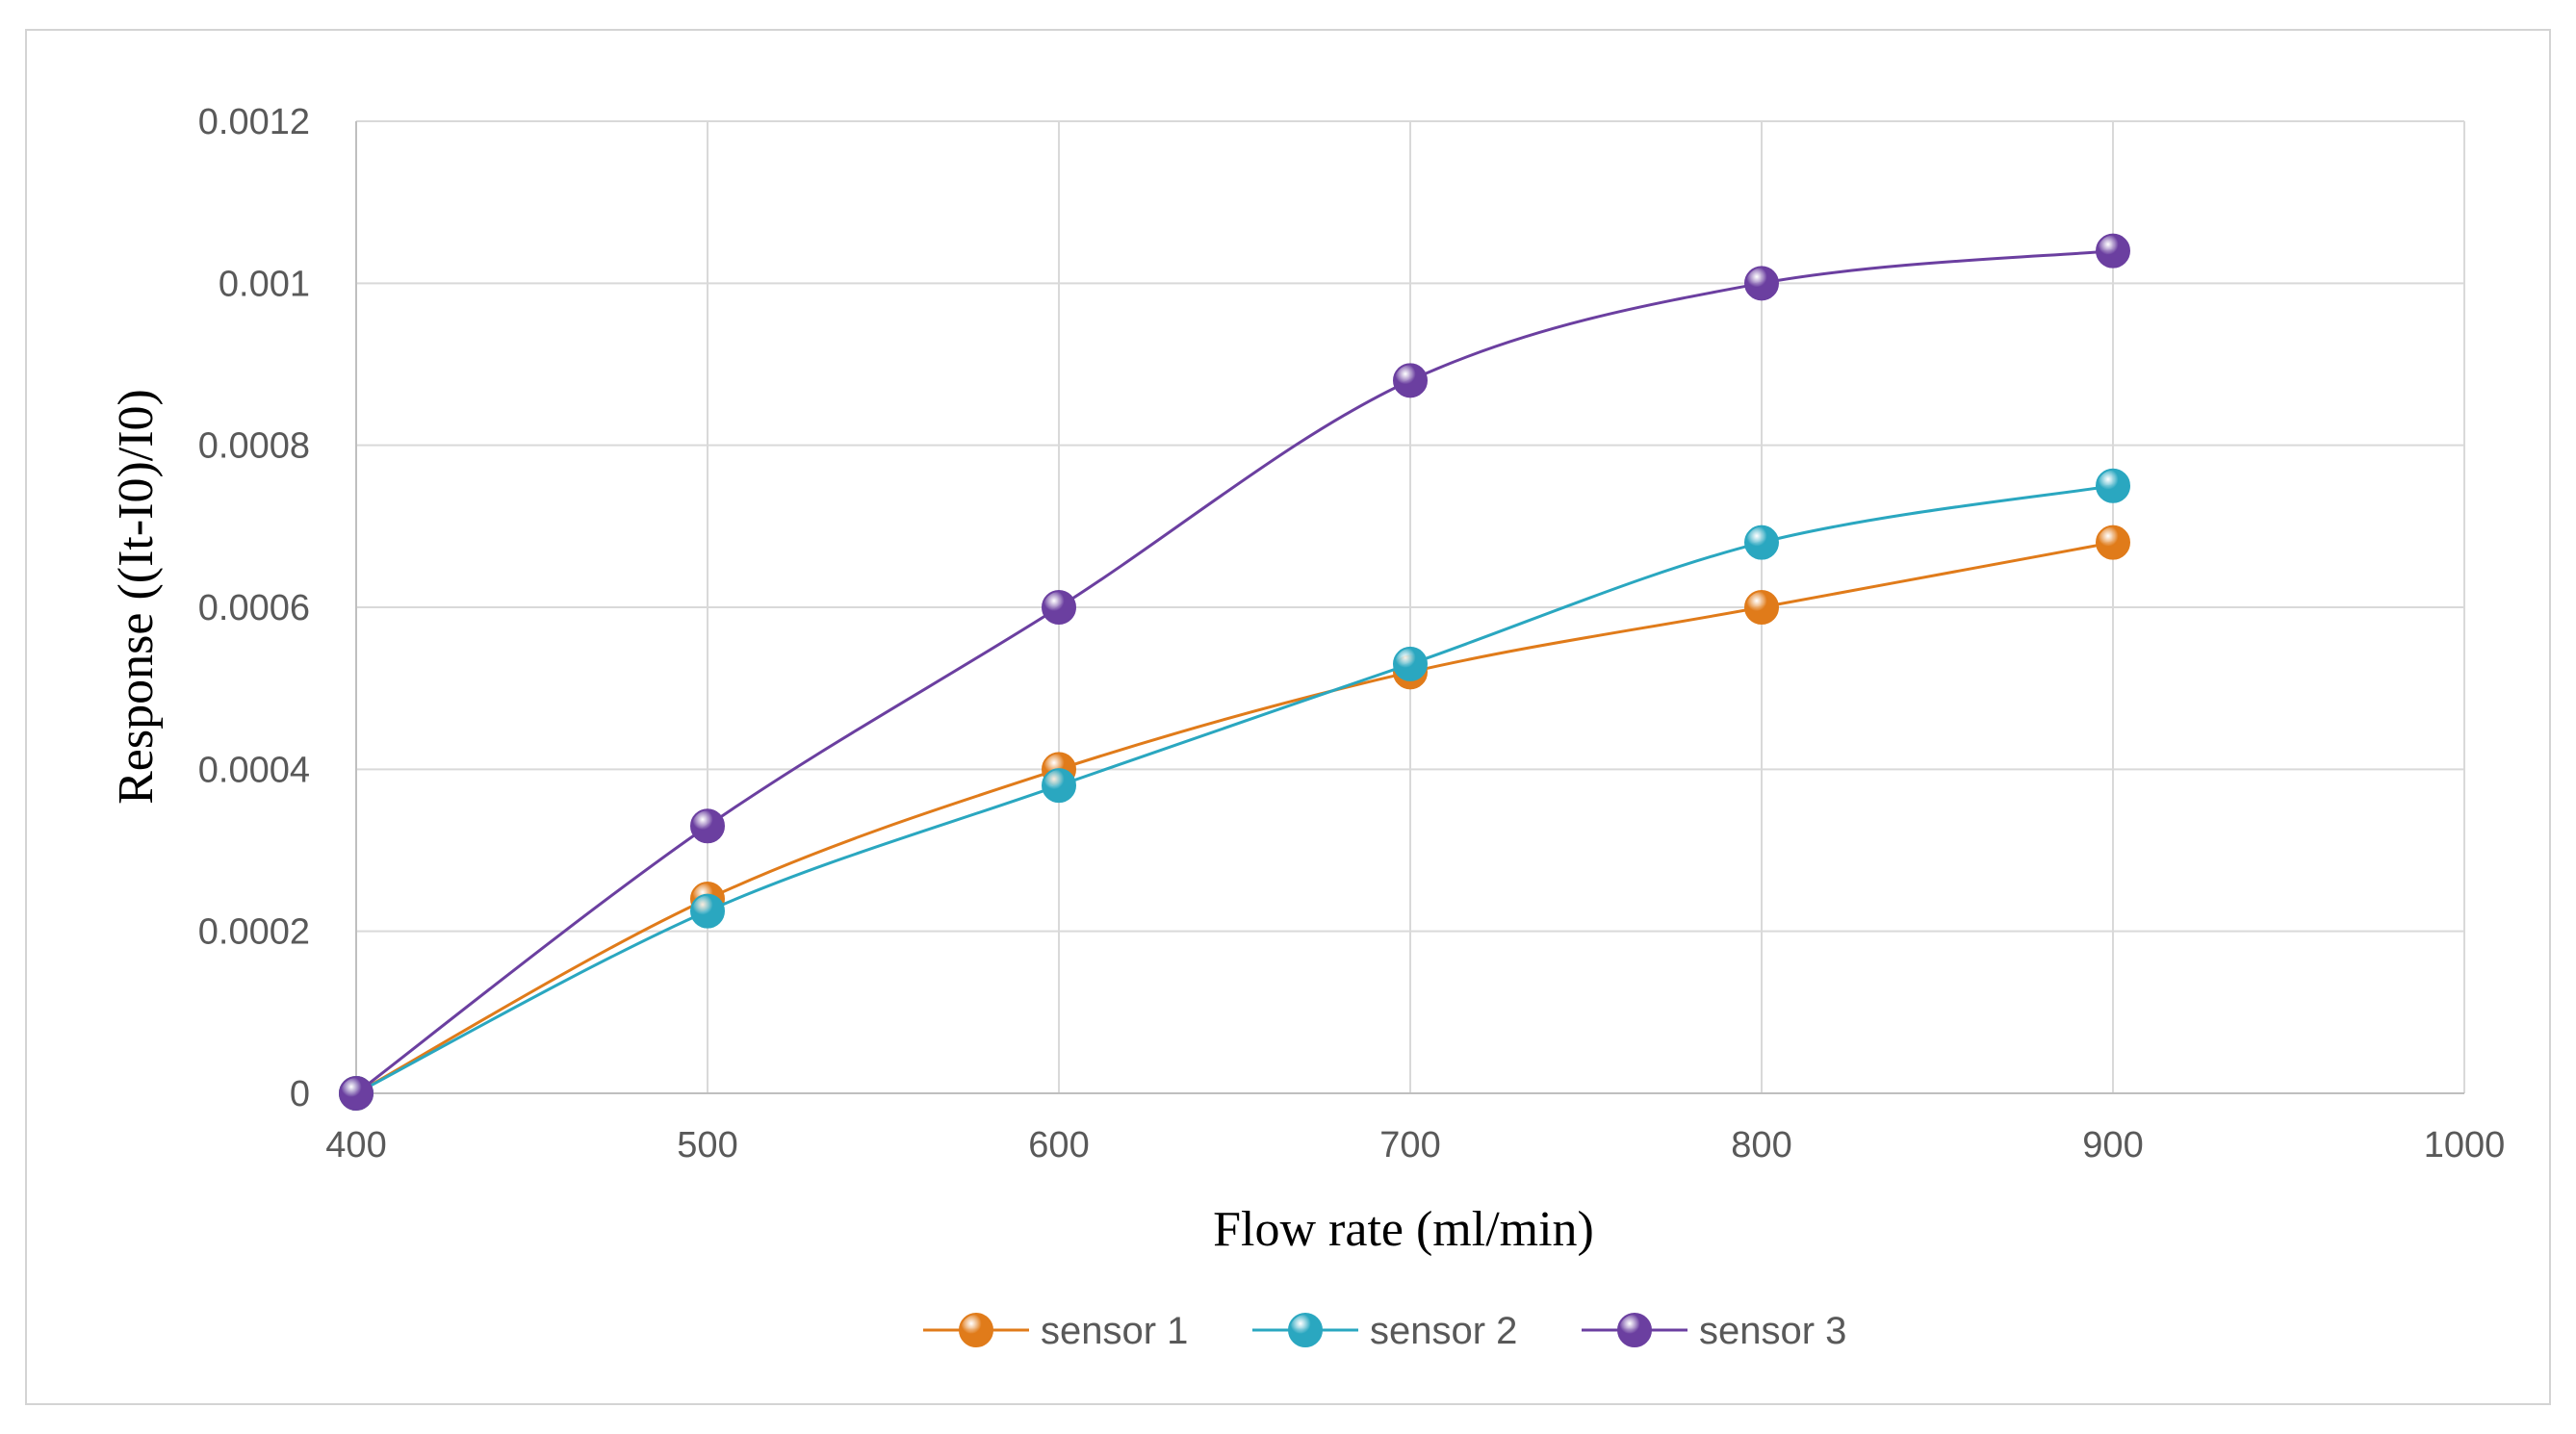  Describe the element at coordinates (356, 1145) in the screenshot. I see `x-tick-label: 400` at that location.